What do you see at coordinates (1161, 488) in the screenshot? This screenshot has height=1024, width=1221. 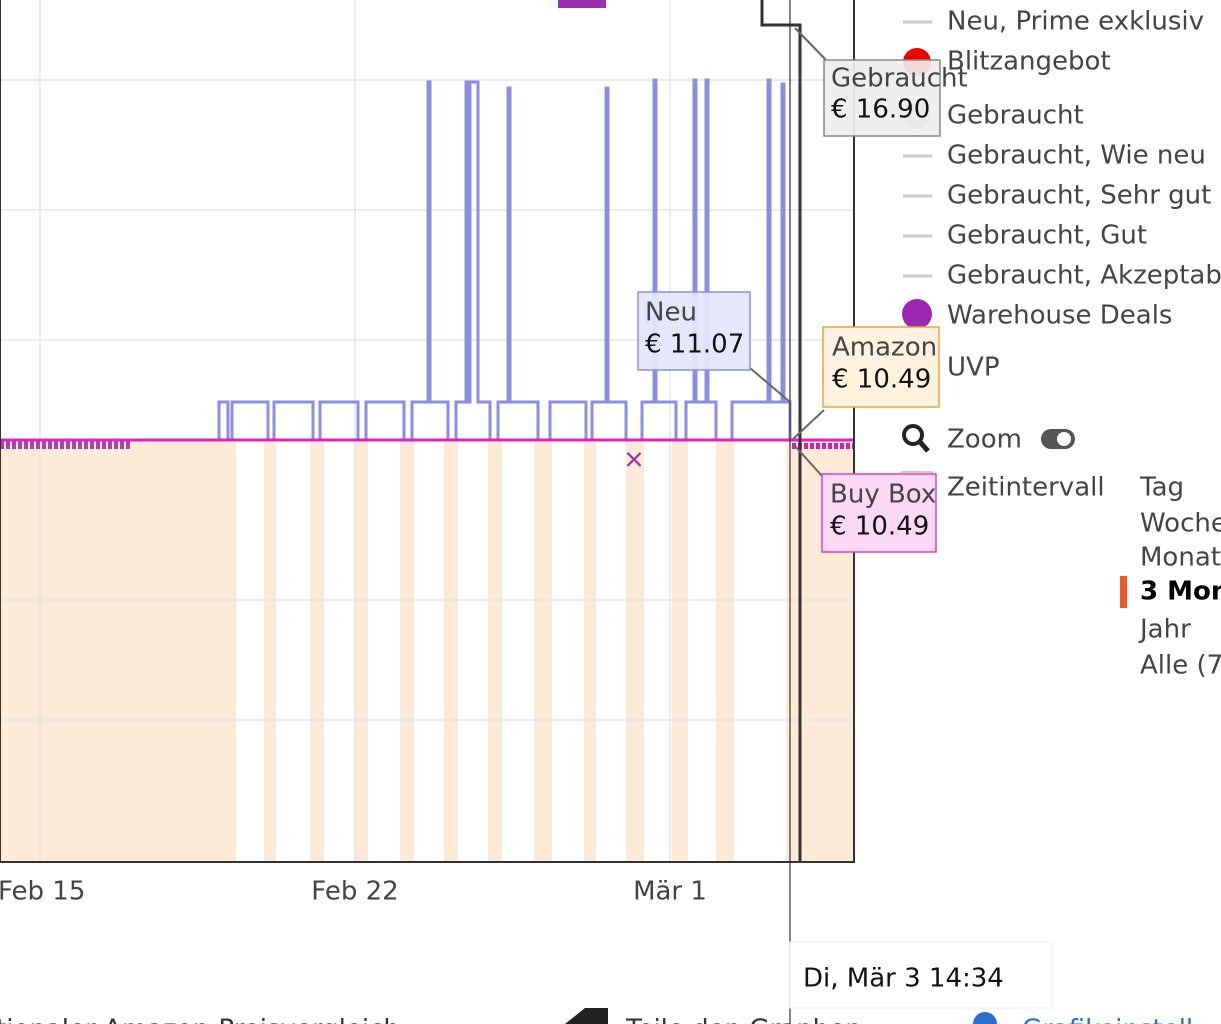 I see `interval-option: Tag` at bounding box center [1161, 488].